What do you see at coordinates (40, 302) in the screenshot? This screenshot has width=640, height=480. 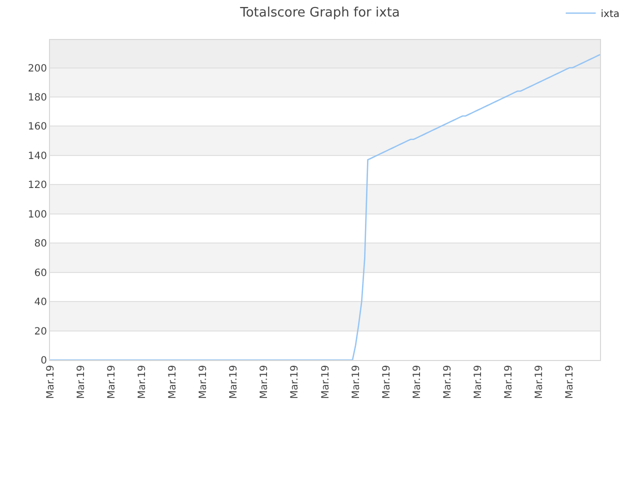 I see `y-tick-label: 40` at bounding box center [40, 302].